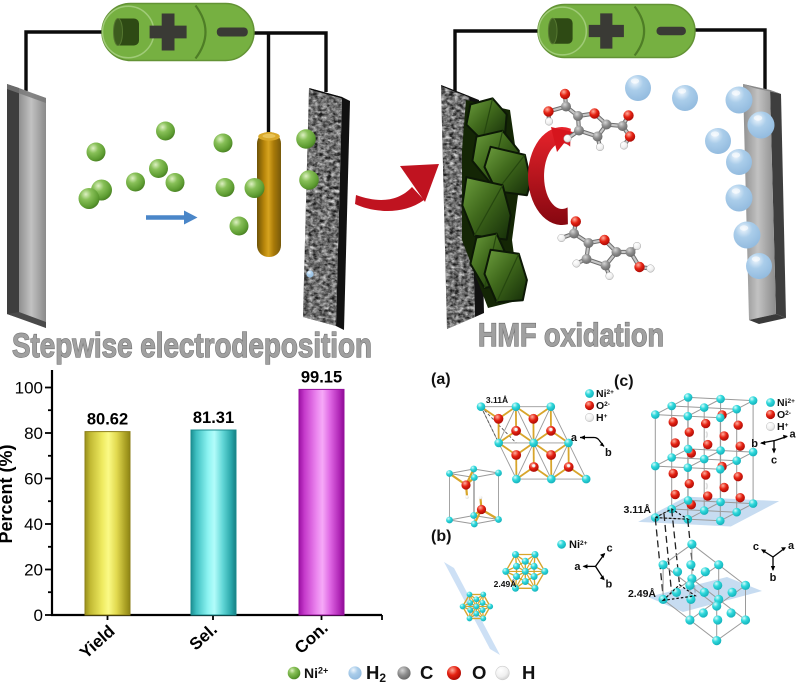 The image size is (800, 694). What do you see at coordinates (441, 536) in the screenshot?
I see `svg-text: (b)` at bounding box center [441, 536].